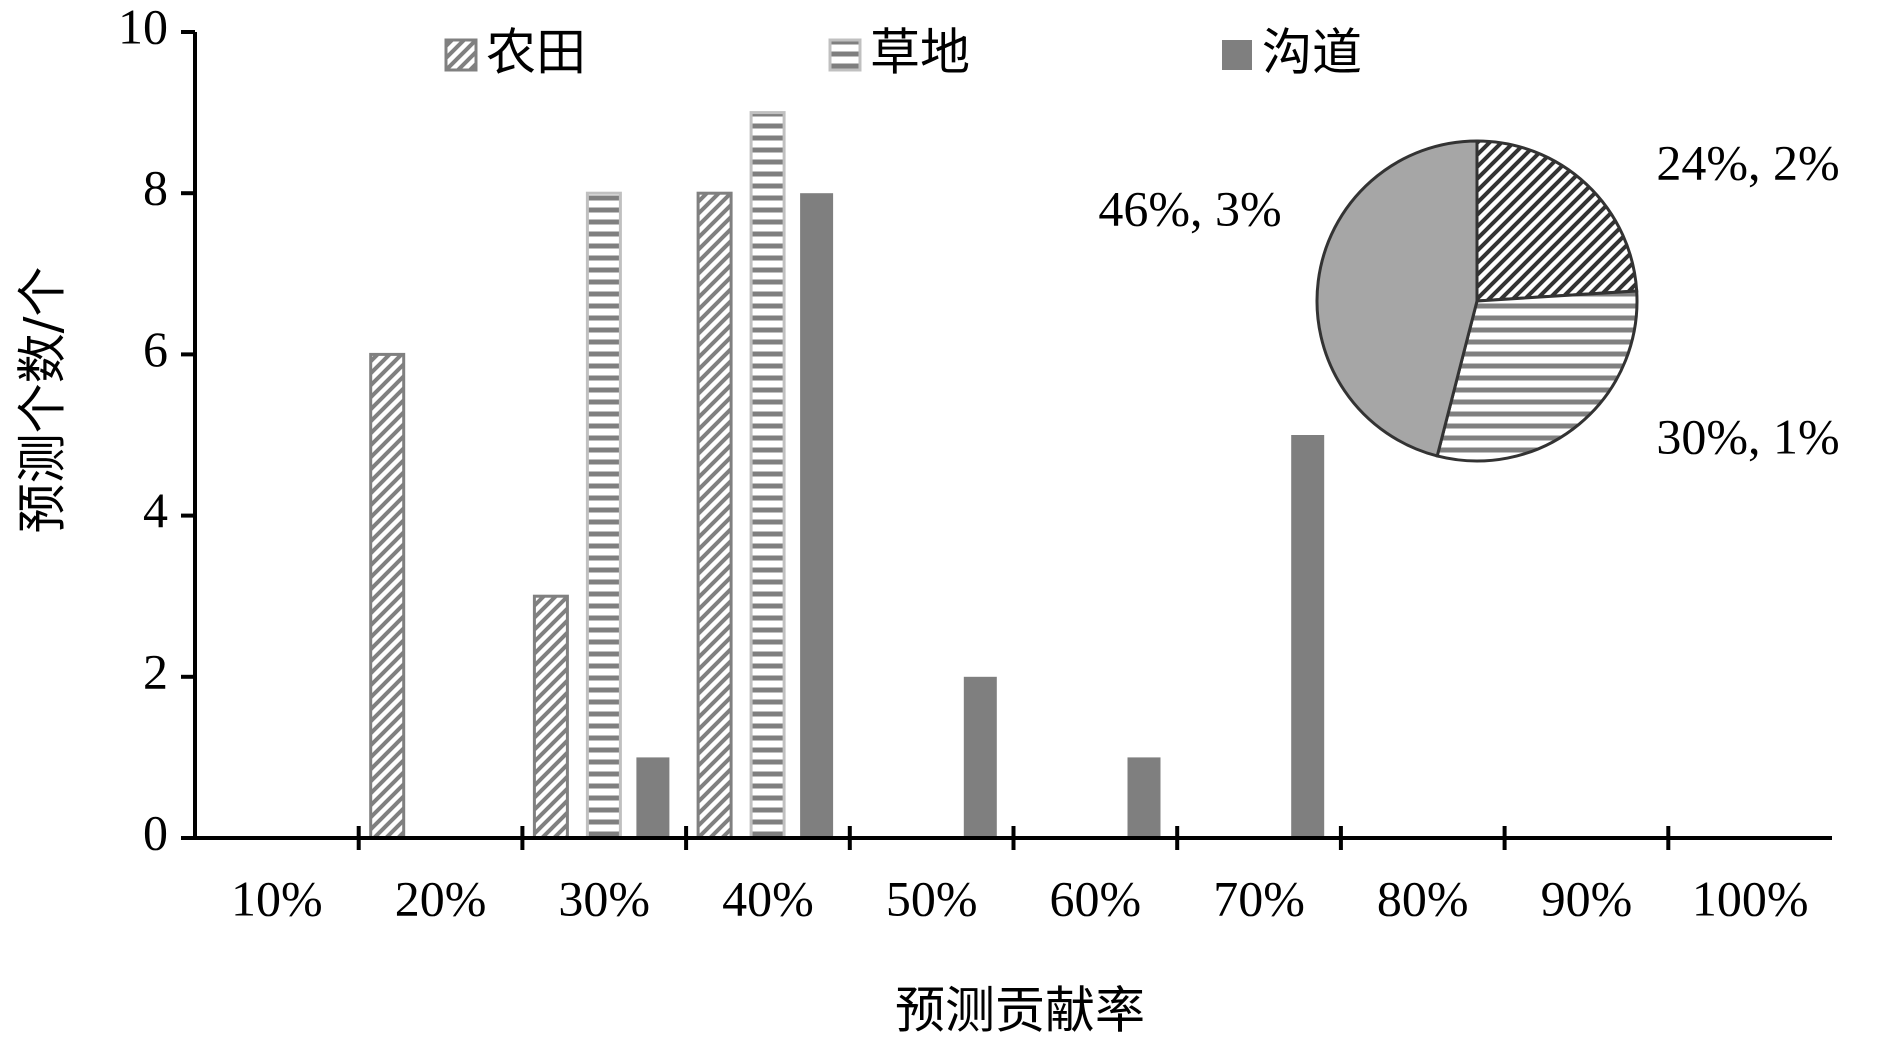  I want to click on x-tick-label: 80%, so click(1423, 898).